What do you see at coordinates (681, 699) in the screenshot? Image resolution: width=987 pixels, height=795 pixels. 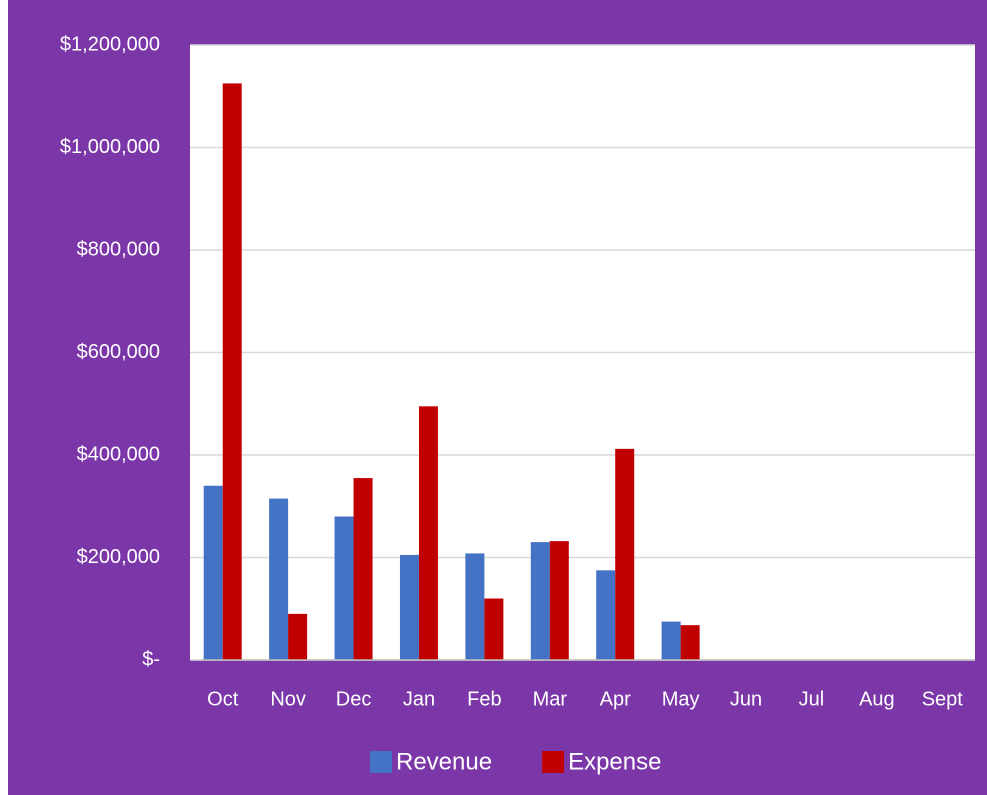 I see `x-tick-label: May` at bounding box center [681, 699].